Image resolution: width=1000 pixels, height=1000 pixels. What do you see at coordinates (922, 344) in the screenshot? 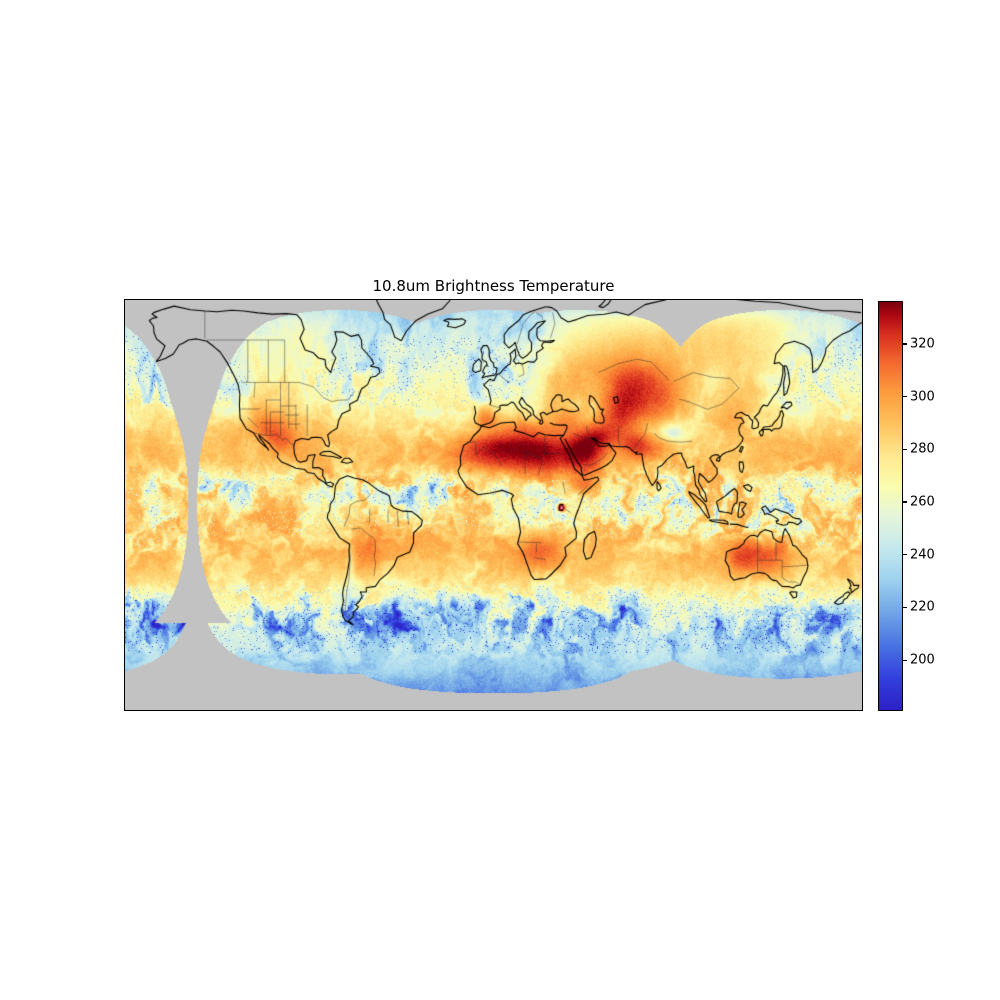
I see `colorbar-tick-label: 320` at bounding box center [922, 344].